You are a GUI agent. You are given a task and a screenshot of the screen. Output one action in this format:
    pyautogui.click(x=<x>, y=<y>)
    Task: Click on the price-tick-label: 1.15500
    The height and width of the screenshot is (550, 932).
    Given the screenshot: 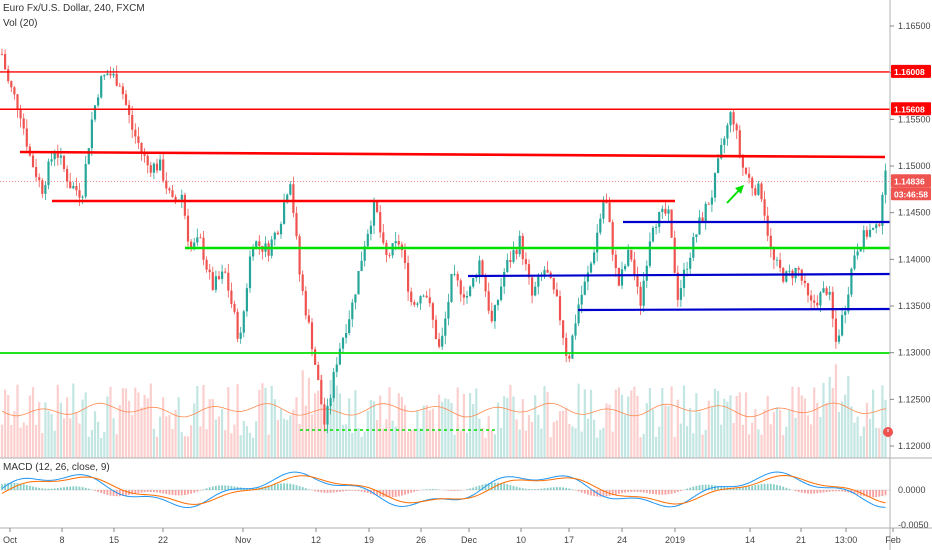 What is the action you would take?
    pyautogui.click(x=914, y=119)
    